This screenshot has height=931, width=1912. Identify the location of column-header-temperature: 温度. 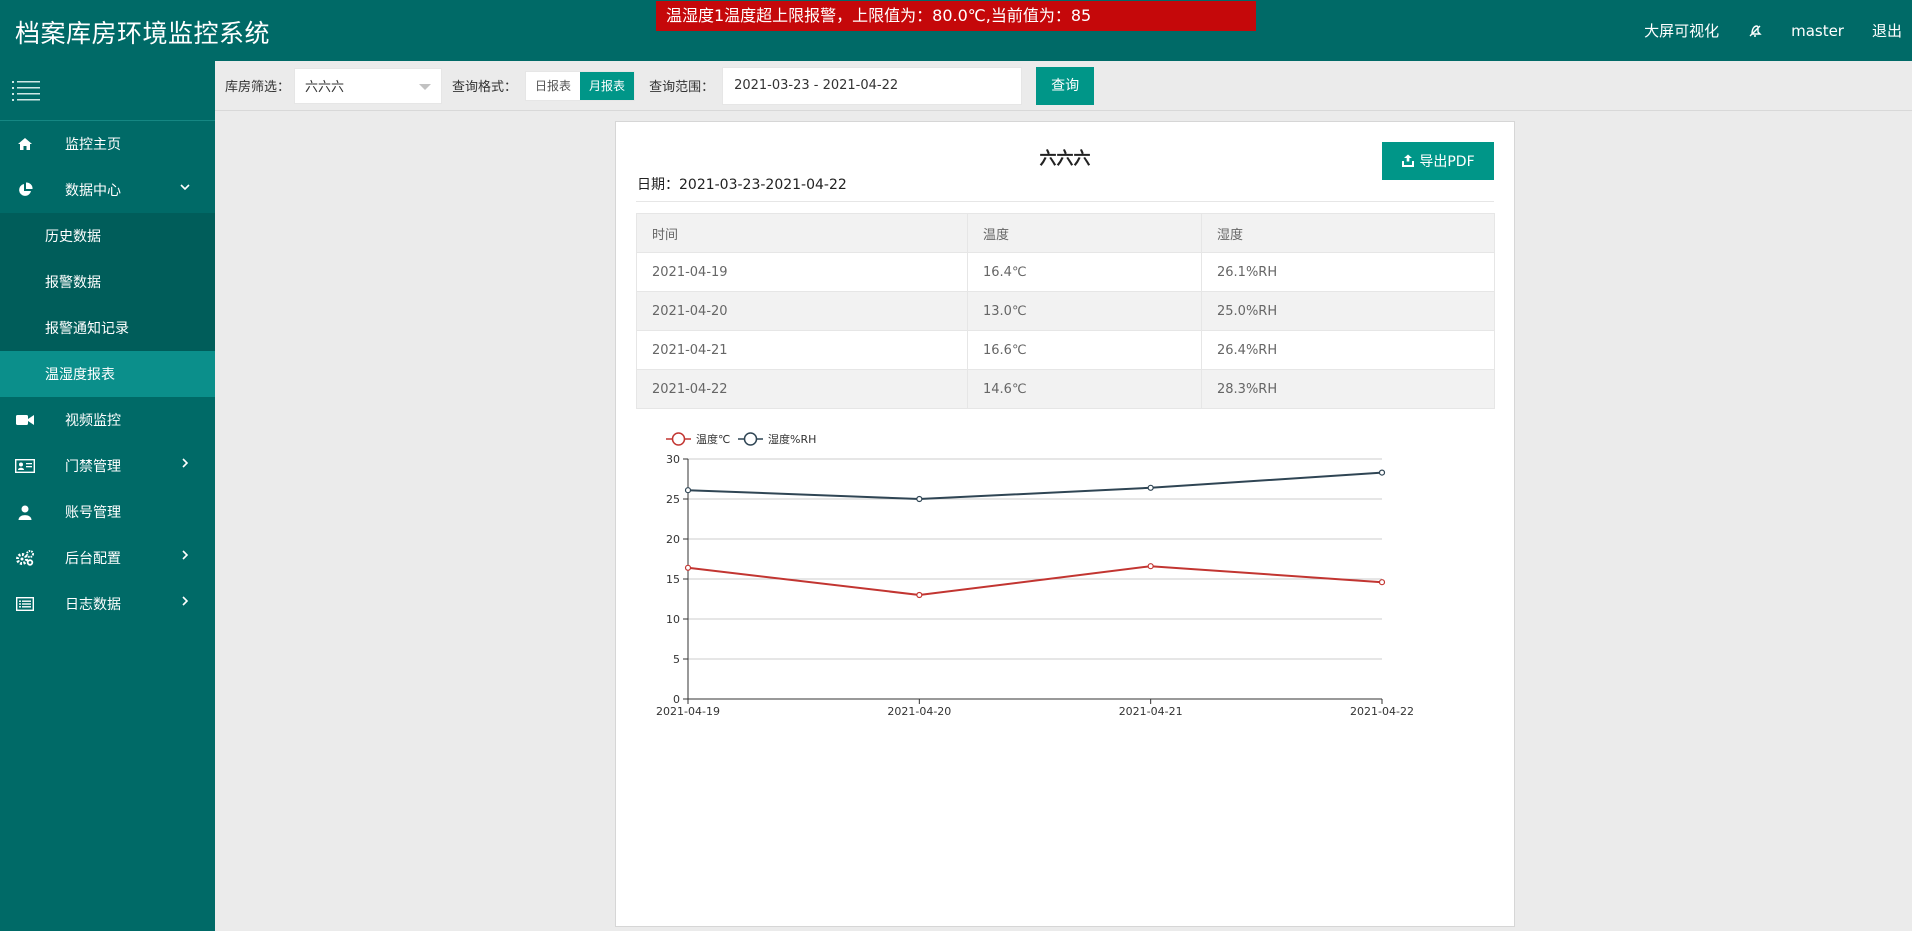
(1084, 233).